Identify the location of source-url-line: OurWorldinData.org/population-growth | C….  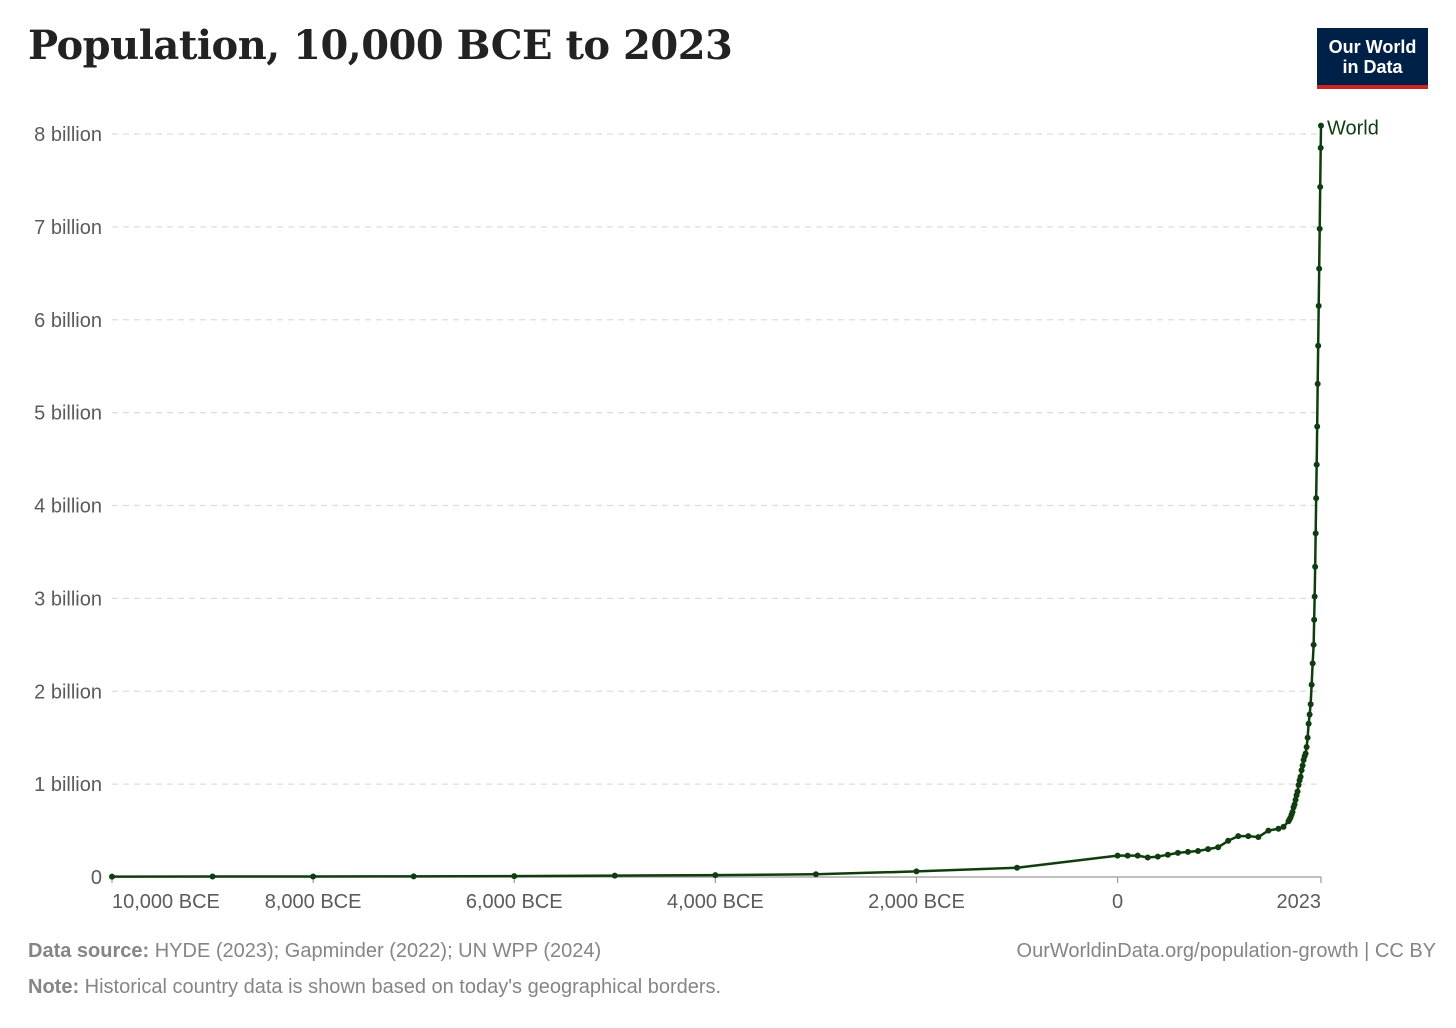
(1226, 951).